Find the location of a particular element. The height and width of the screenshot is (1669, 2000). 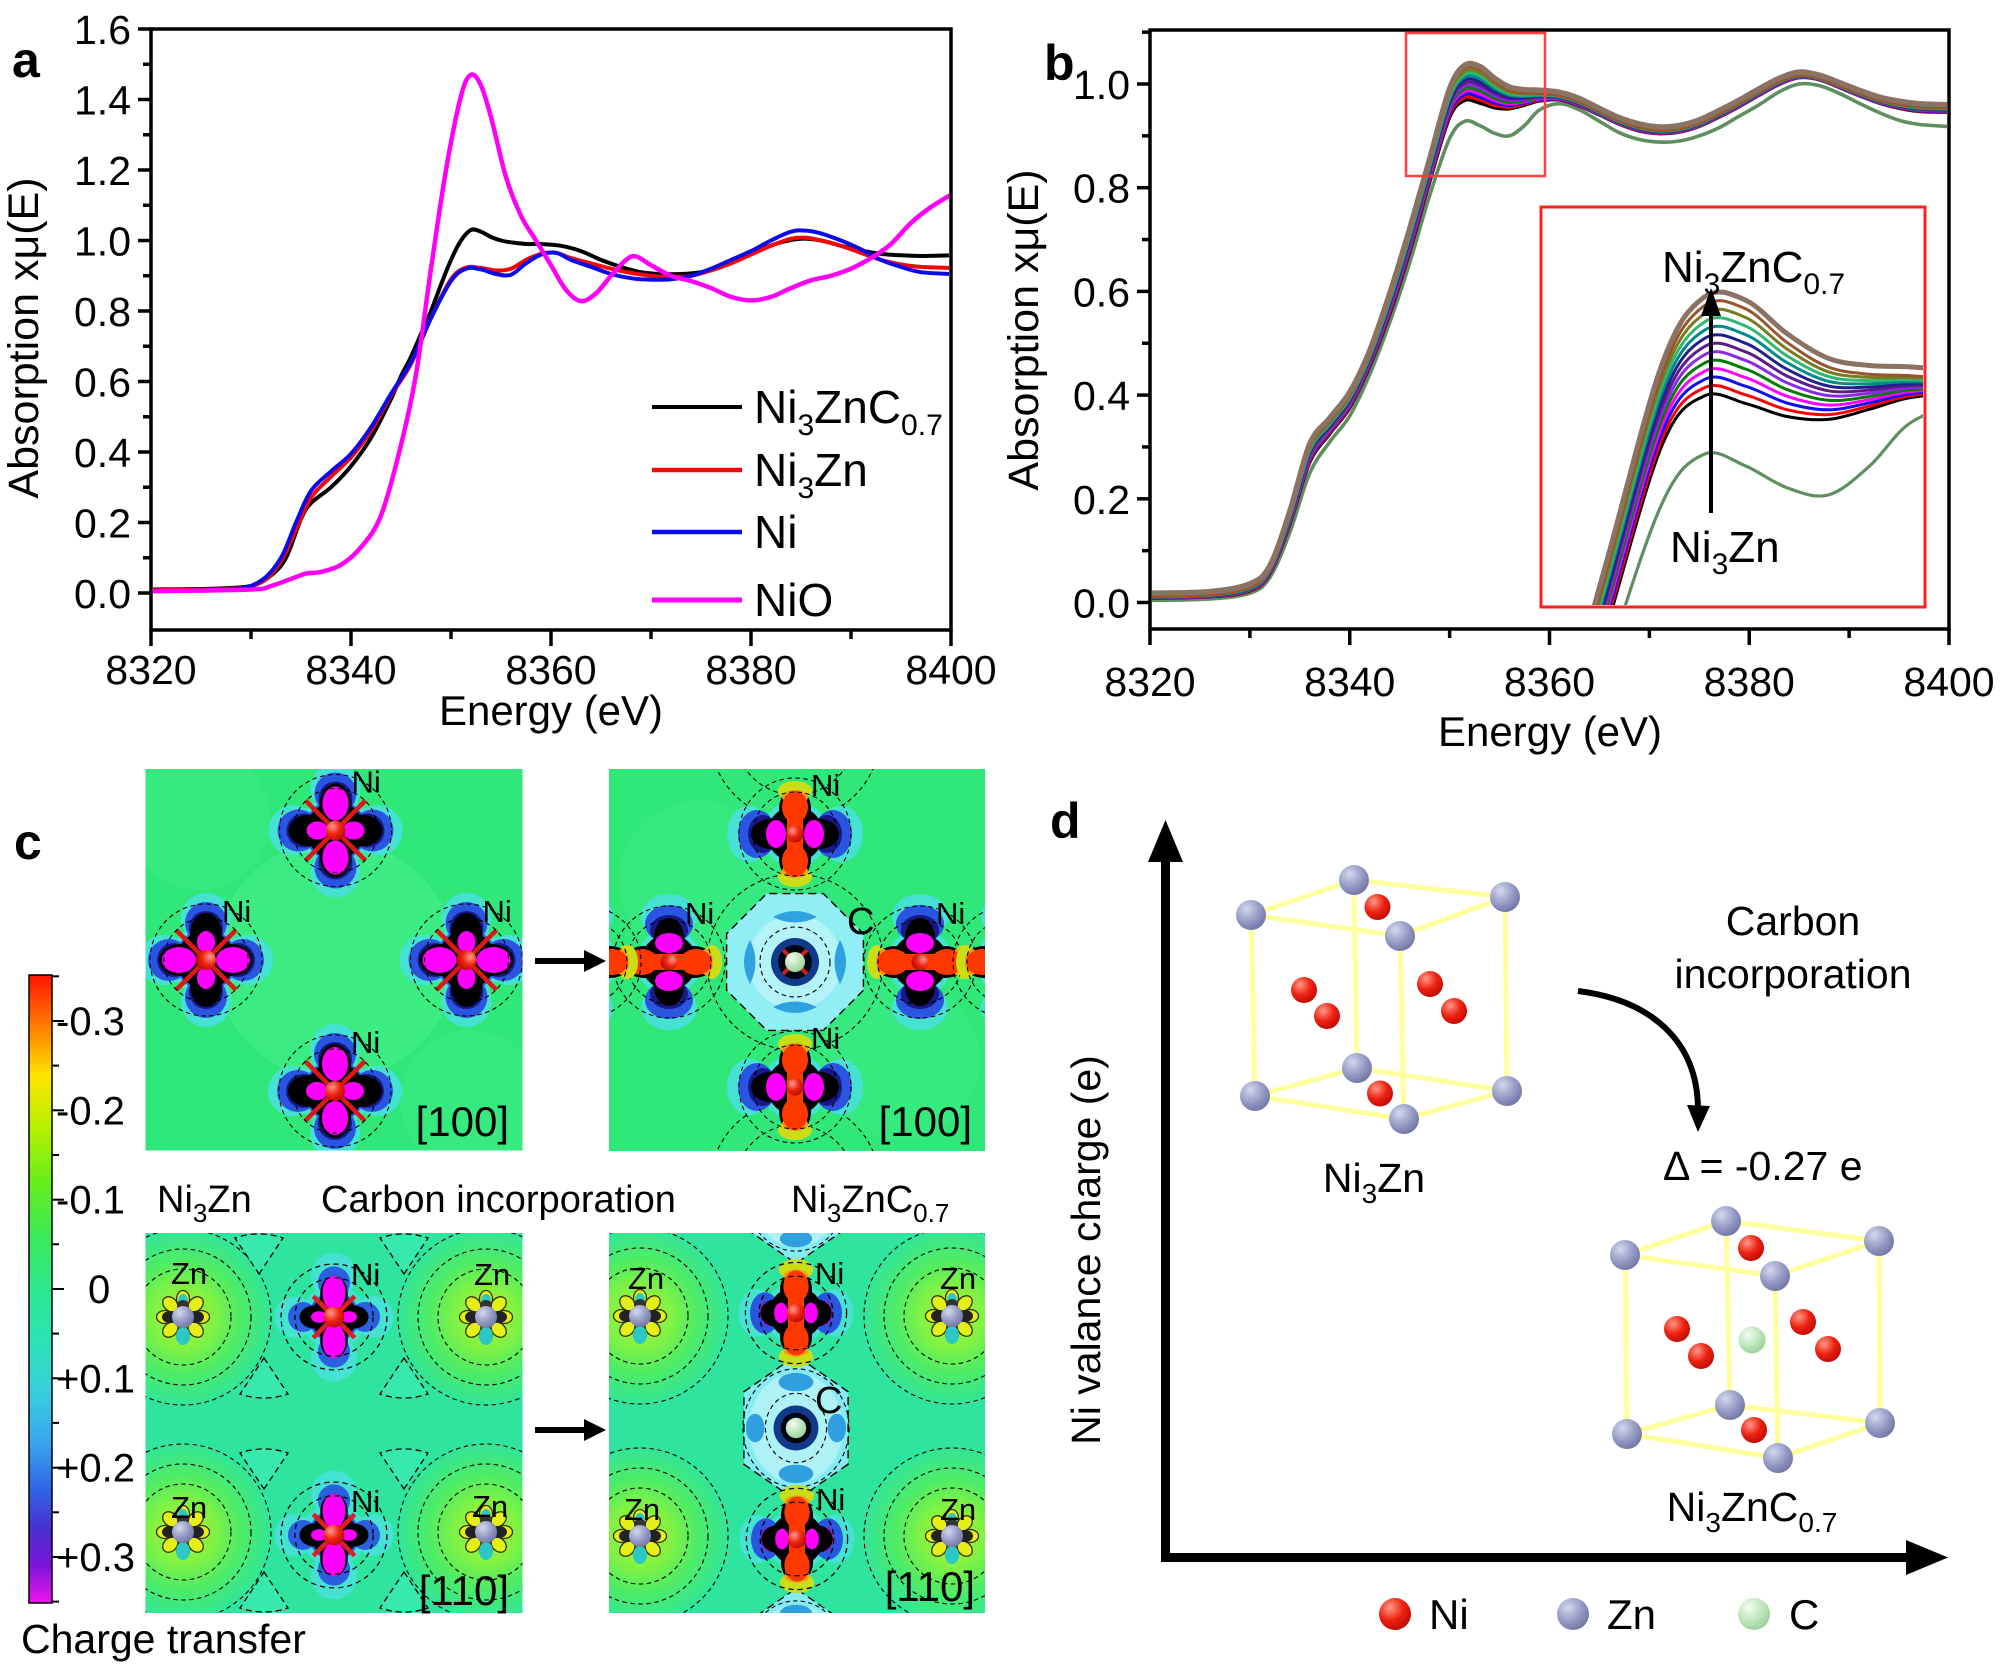

svg-text: Ni3Zn is located at coordinates (204, 1203).